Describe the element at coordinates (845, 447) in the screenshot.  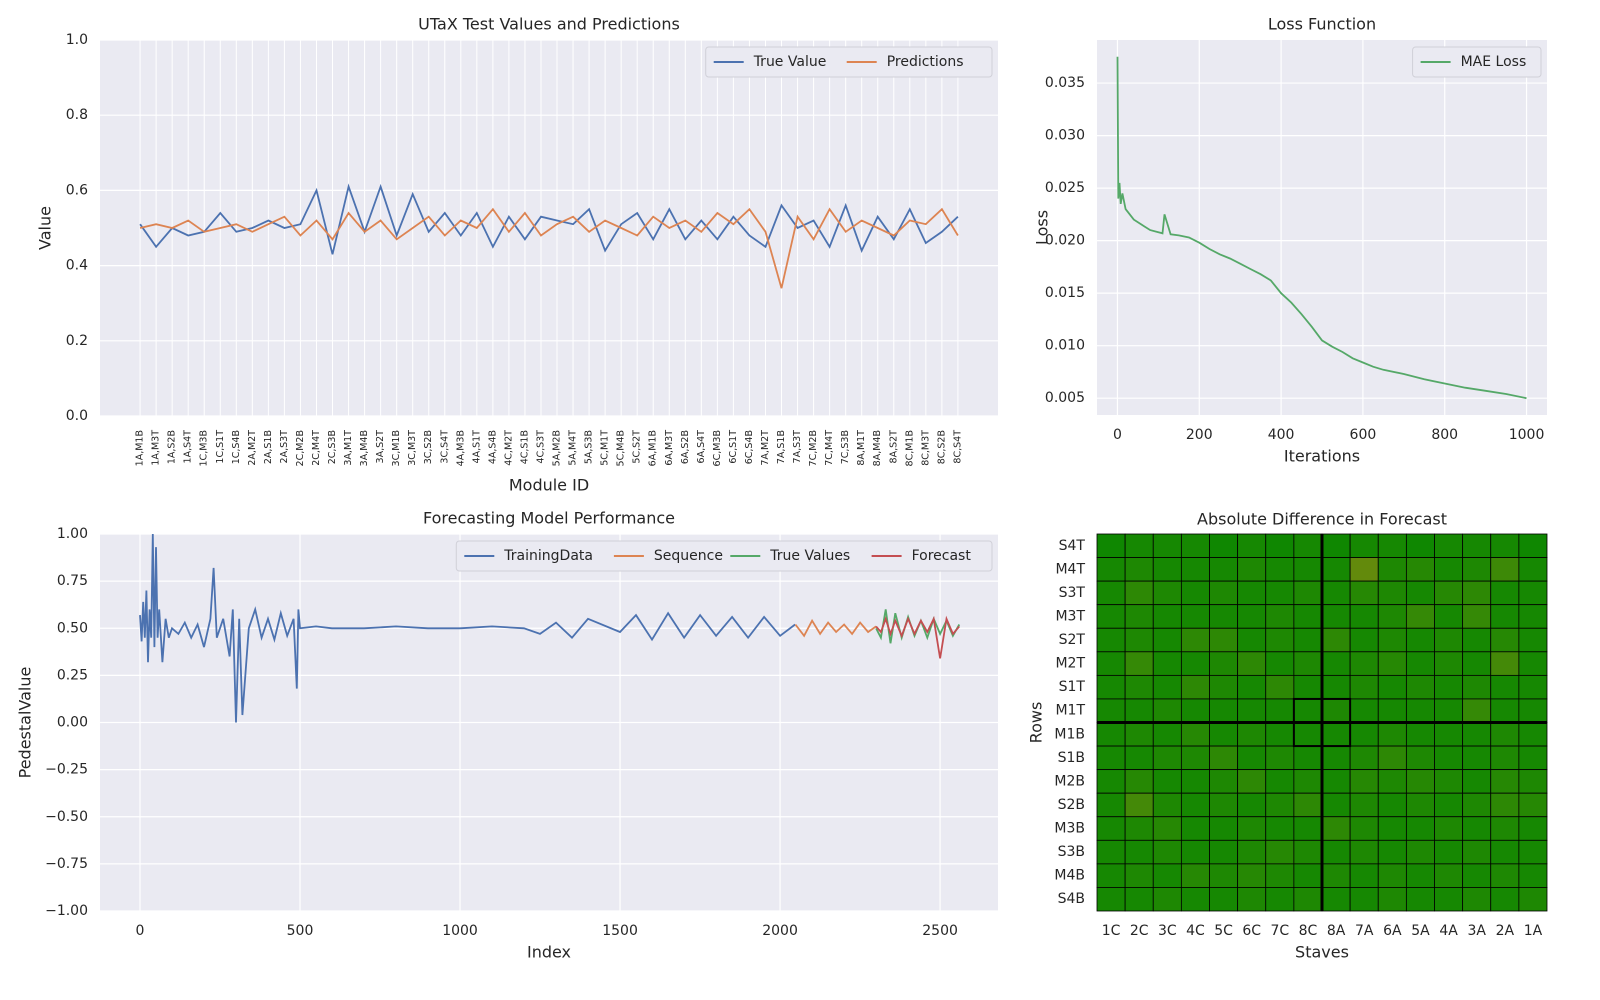
I see `x-tick-label: 7C,S3B` at that location.